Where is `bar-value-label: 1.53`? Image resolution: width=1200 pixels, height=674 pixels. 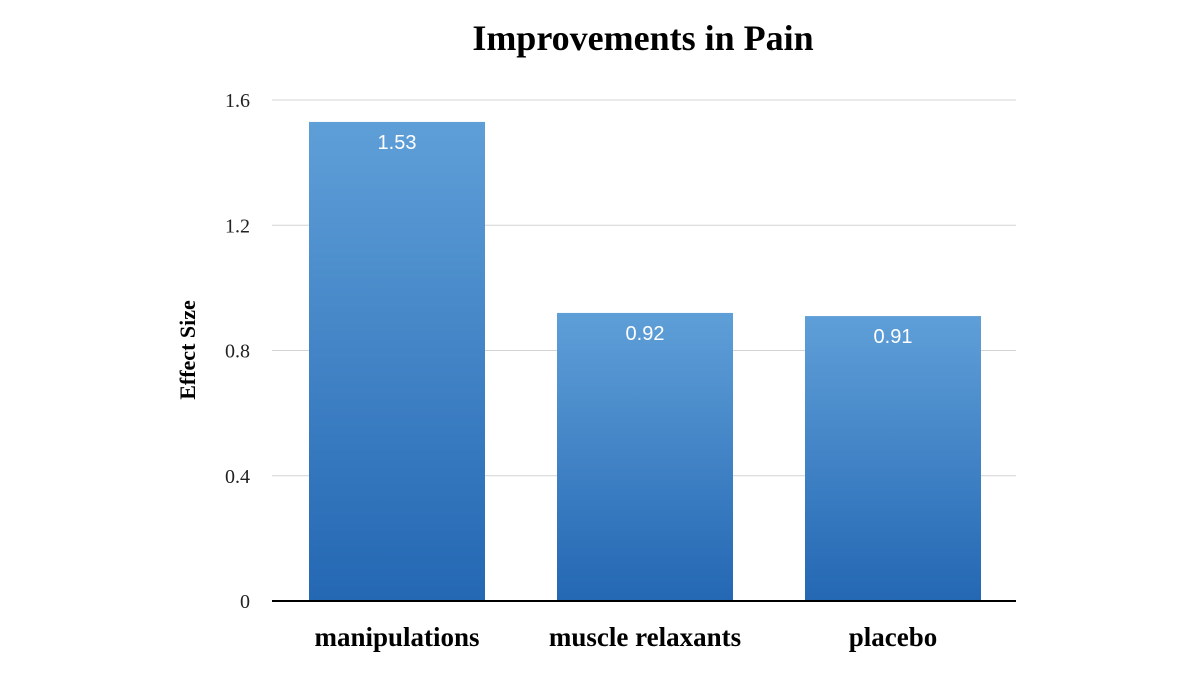 bar-value-label: 1.53 is located at coordinates (397, 143).